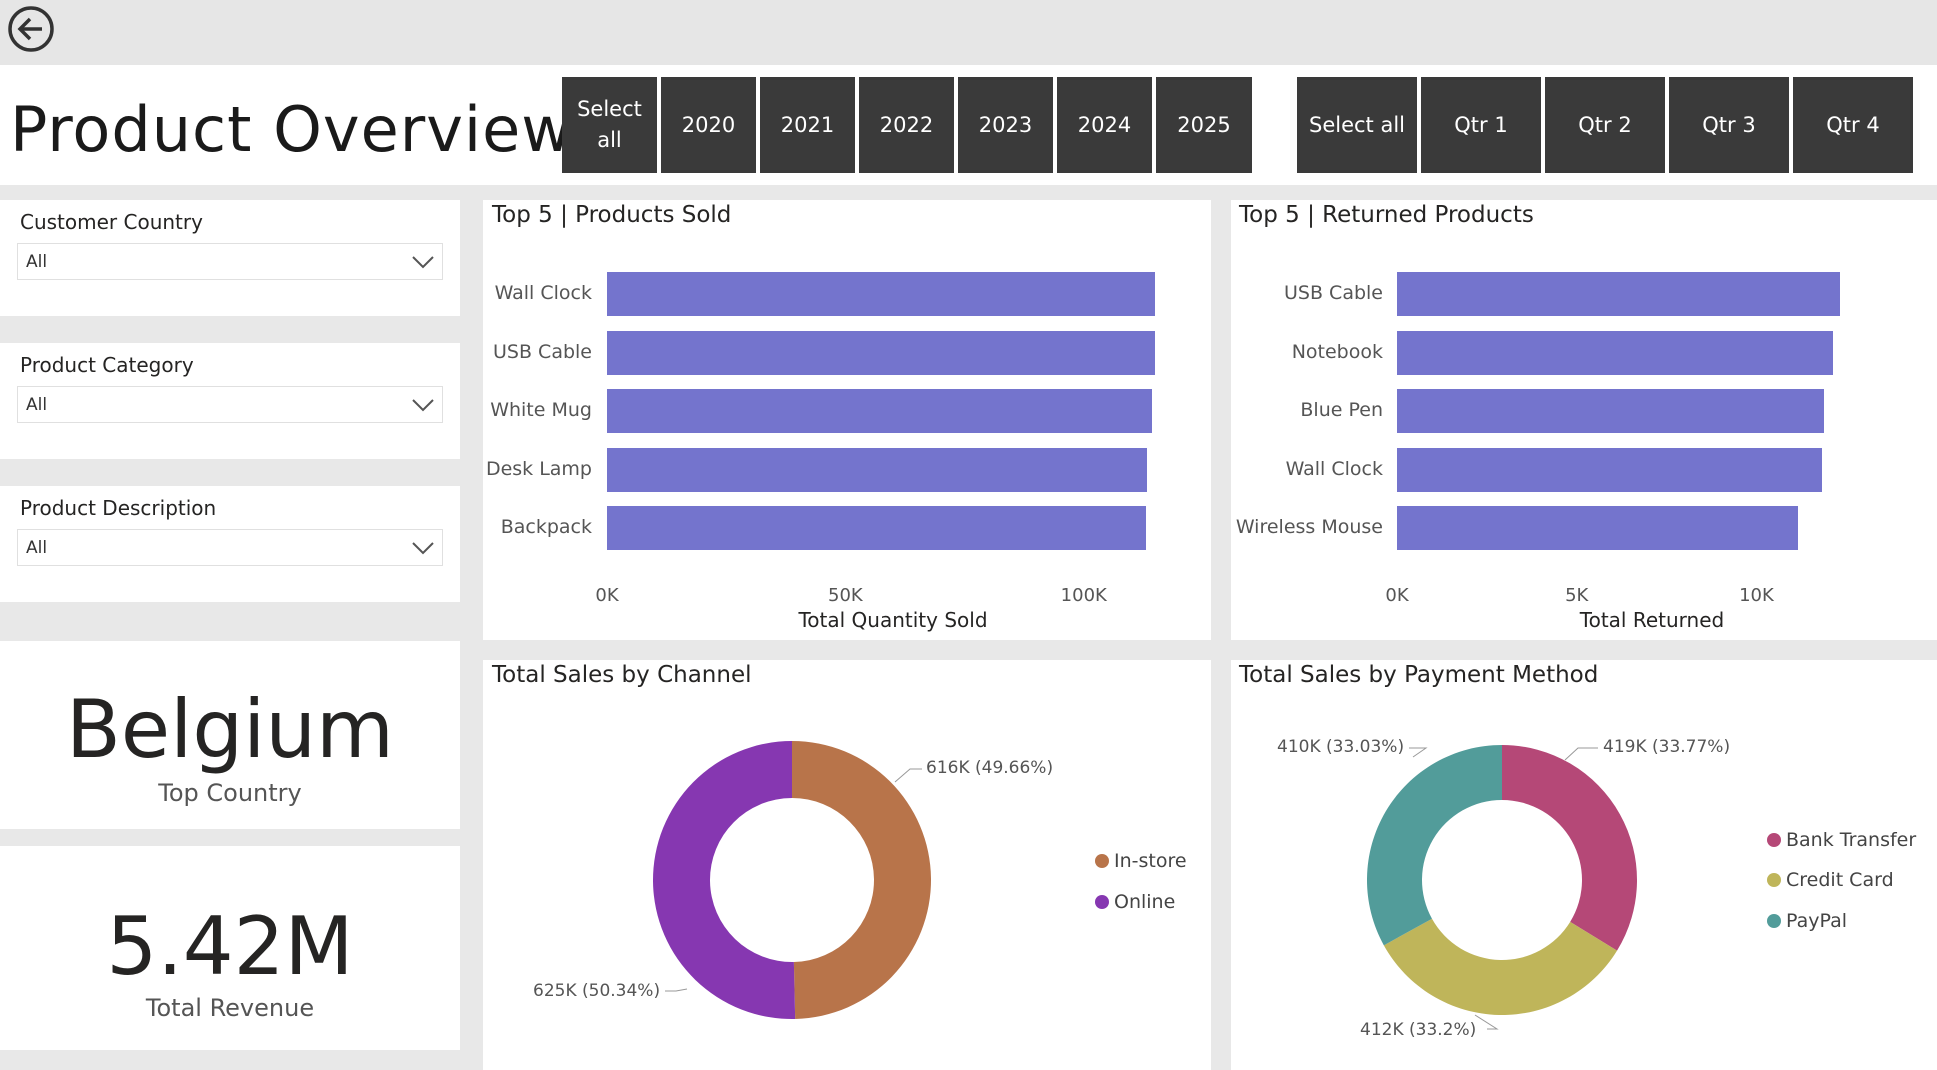 This screenshot has width=1937, height=1070. What do you see at coordinates (230, 261) in the screenshot?
I see `customer-country-dropdown: All` at bounding box center [230, 261].